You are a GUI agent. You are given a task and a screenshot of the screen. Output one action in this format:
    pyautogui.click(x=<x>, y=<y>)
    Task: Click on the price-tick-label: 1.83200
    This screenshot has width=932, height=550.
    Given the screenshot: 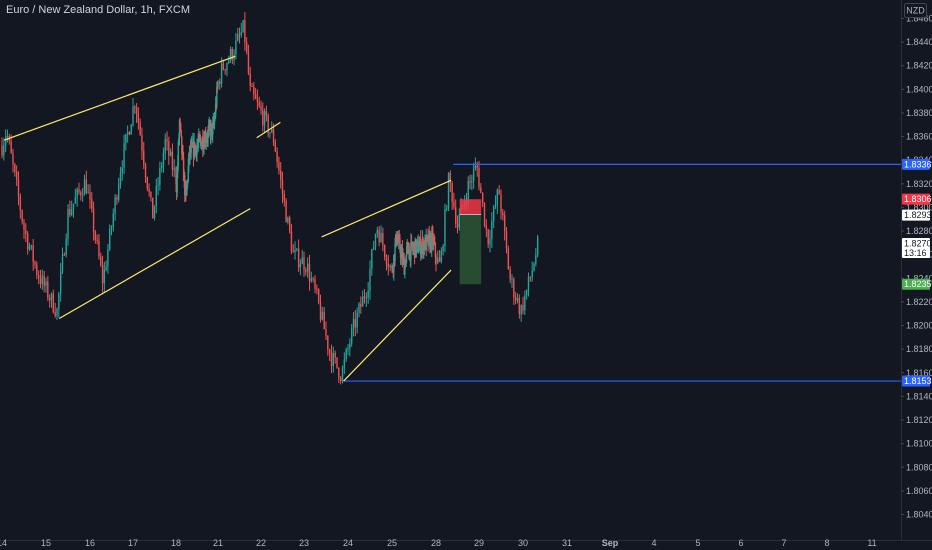 What is the action you would take?
    pyautogui.click(x=919, y=184)
    